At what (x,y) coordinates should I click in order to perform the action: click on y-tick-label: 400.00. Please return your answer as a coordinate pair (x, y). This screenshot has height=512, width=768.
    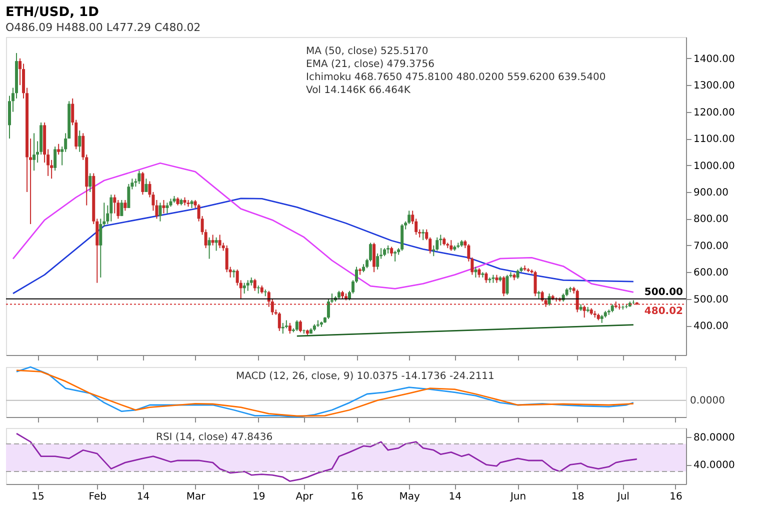
    Looking at the image, I should click on (711, 326).